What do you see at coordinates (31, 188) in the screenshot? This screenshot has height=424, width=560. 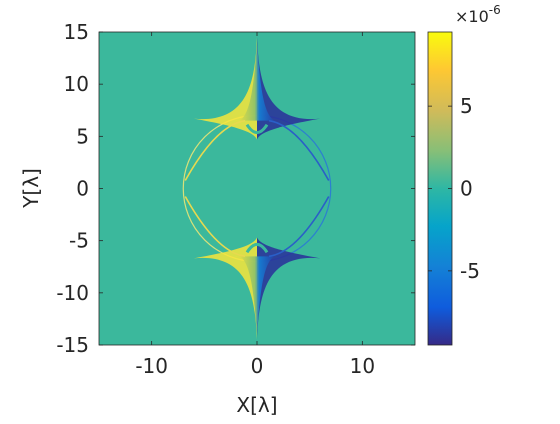 I see `y-axis-label: Y[λ]` at bounding box center [31, 188].